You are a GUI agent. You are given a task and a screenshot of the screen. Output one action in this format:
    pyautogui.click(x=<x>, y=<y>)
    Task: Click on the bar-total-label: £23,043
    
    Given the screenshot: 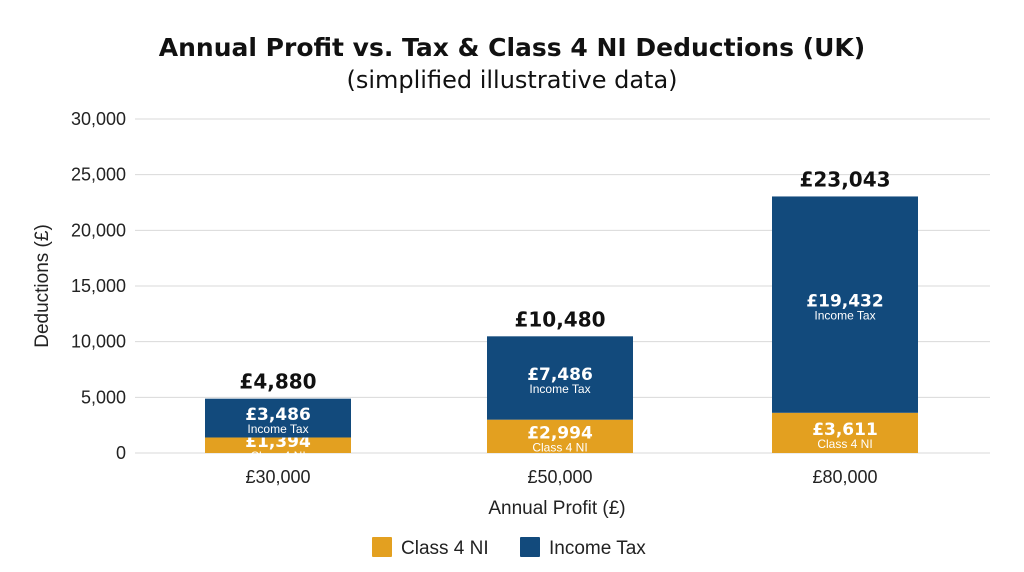 What is the action you would take?
    pyautogui.click(x=844, y=179)
    